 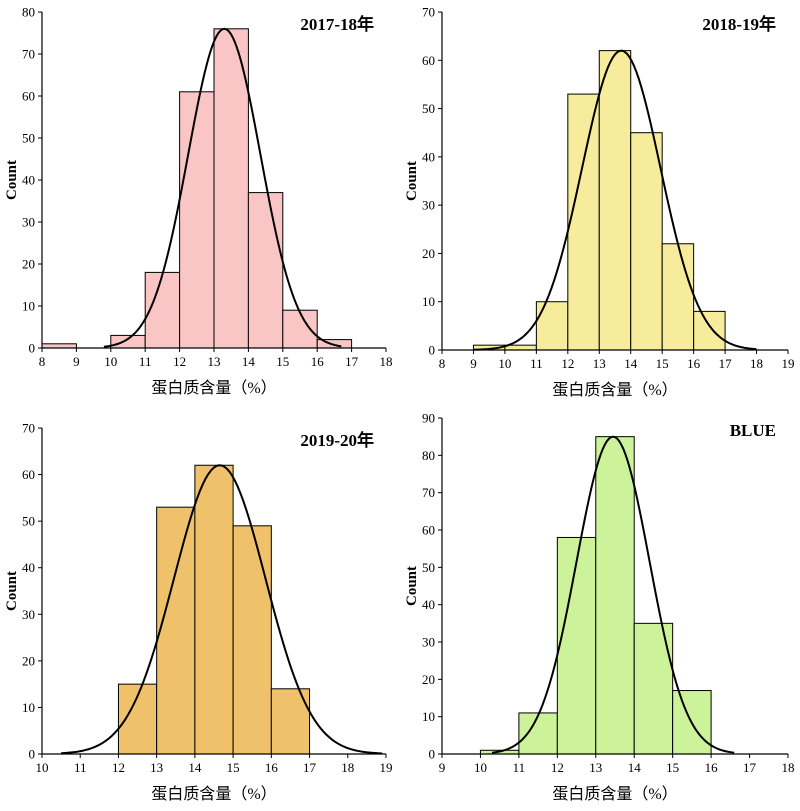 What do you see at coordinates (739, 24) in the screenshot?
I see `chart-title: 2018-19年` at bounding box center [739, 24].